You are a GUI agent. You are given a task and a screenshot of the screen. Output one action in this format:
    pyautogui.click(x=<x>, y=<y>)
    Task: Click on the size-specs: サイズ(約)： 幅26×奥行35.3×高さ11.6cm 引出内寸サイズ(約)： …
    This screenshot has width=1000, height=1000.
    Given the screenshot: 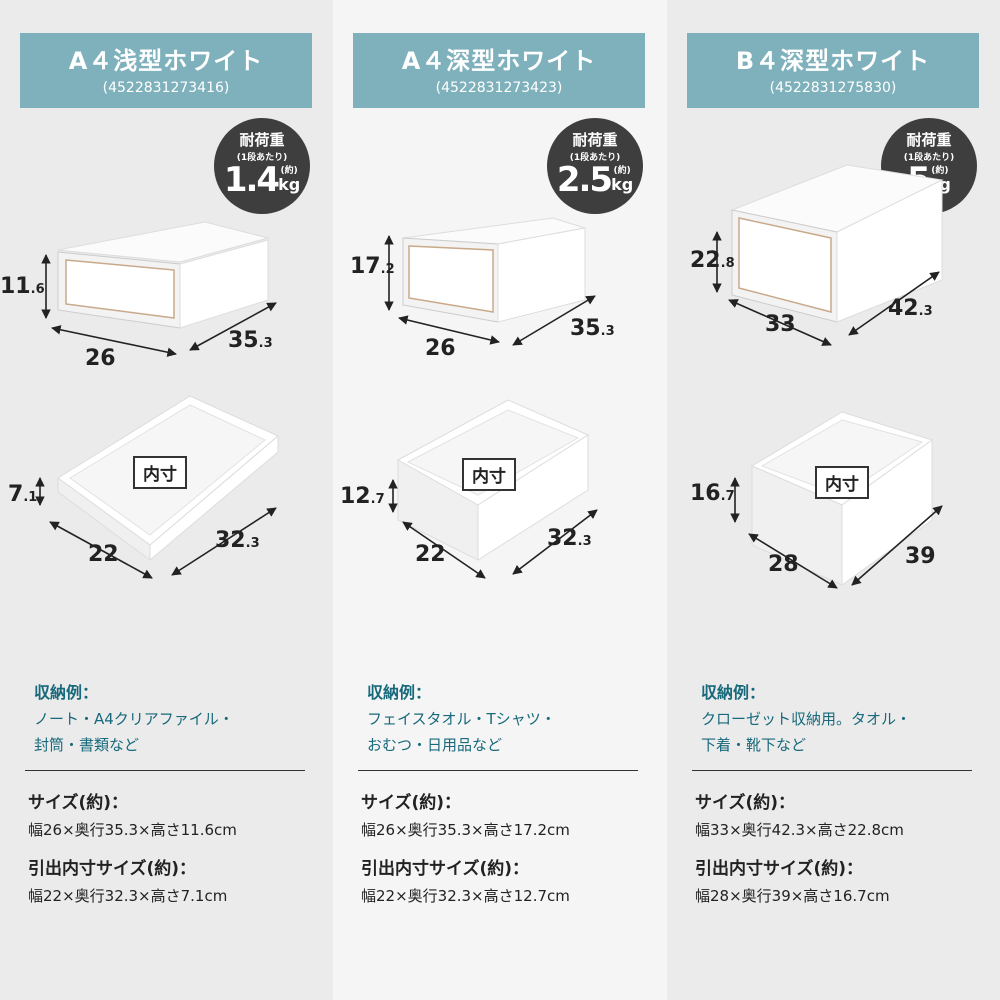 What is the action you would take?
    pyautogui.click(x=132, y=854)
    